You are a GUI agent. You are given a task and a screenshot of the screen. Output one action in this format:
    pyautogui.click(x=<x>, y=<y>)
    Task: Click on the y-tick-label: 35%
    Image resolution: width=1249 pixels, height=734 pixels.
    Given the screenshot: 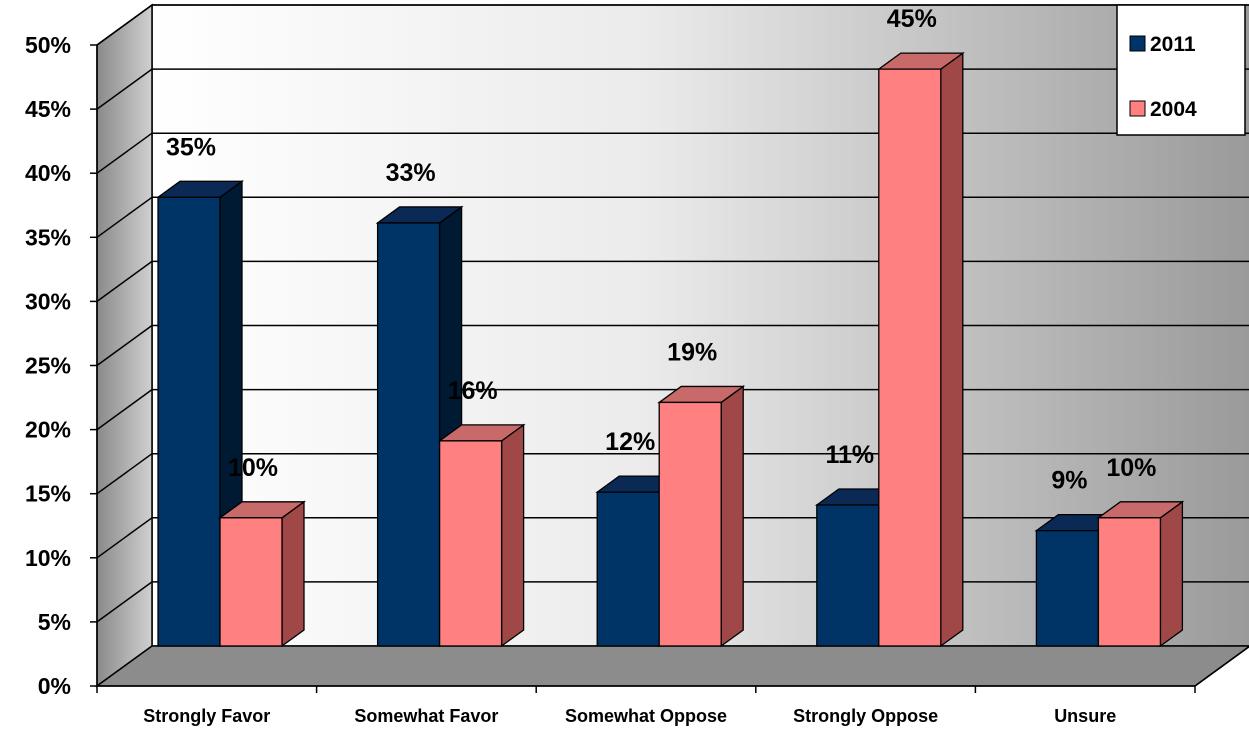 What is the action you would take?
    pyautogui.click(x=48, y=237)
    